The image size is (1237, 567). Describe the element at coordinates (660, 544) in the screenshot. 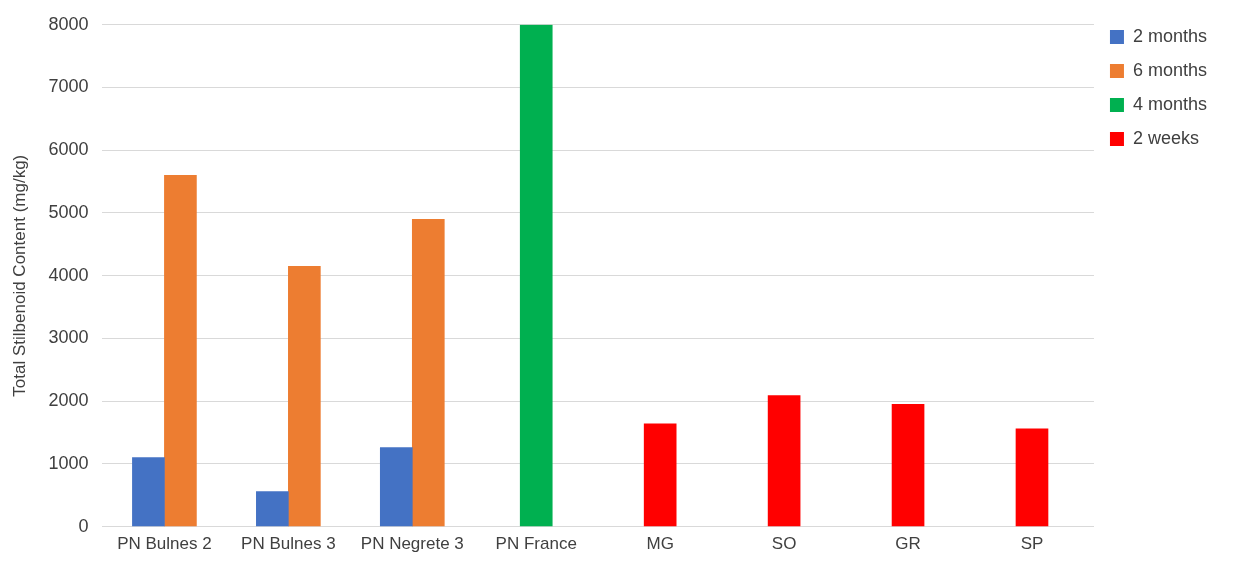

I see `x-tick-label: MG` at that location.